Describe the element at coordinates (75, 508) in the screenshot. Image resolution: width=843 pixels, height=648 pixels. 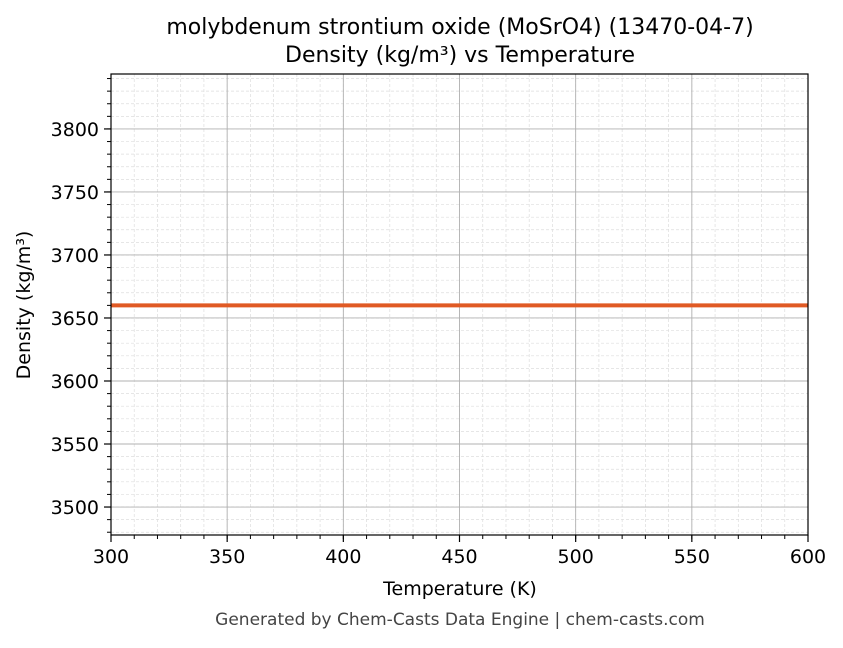
I see `y-tick-label: 3500` at that location.